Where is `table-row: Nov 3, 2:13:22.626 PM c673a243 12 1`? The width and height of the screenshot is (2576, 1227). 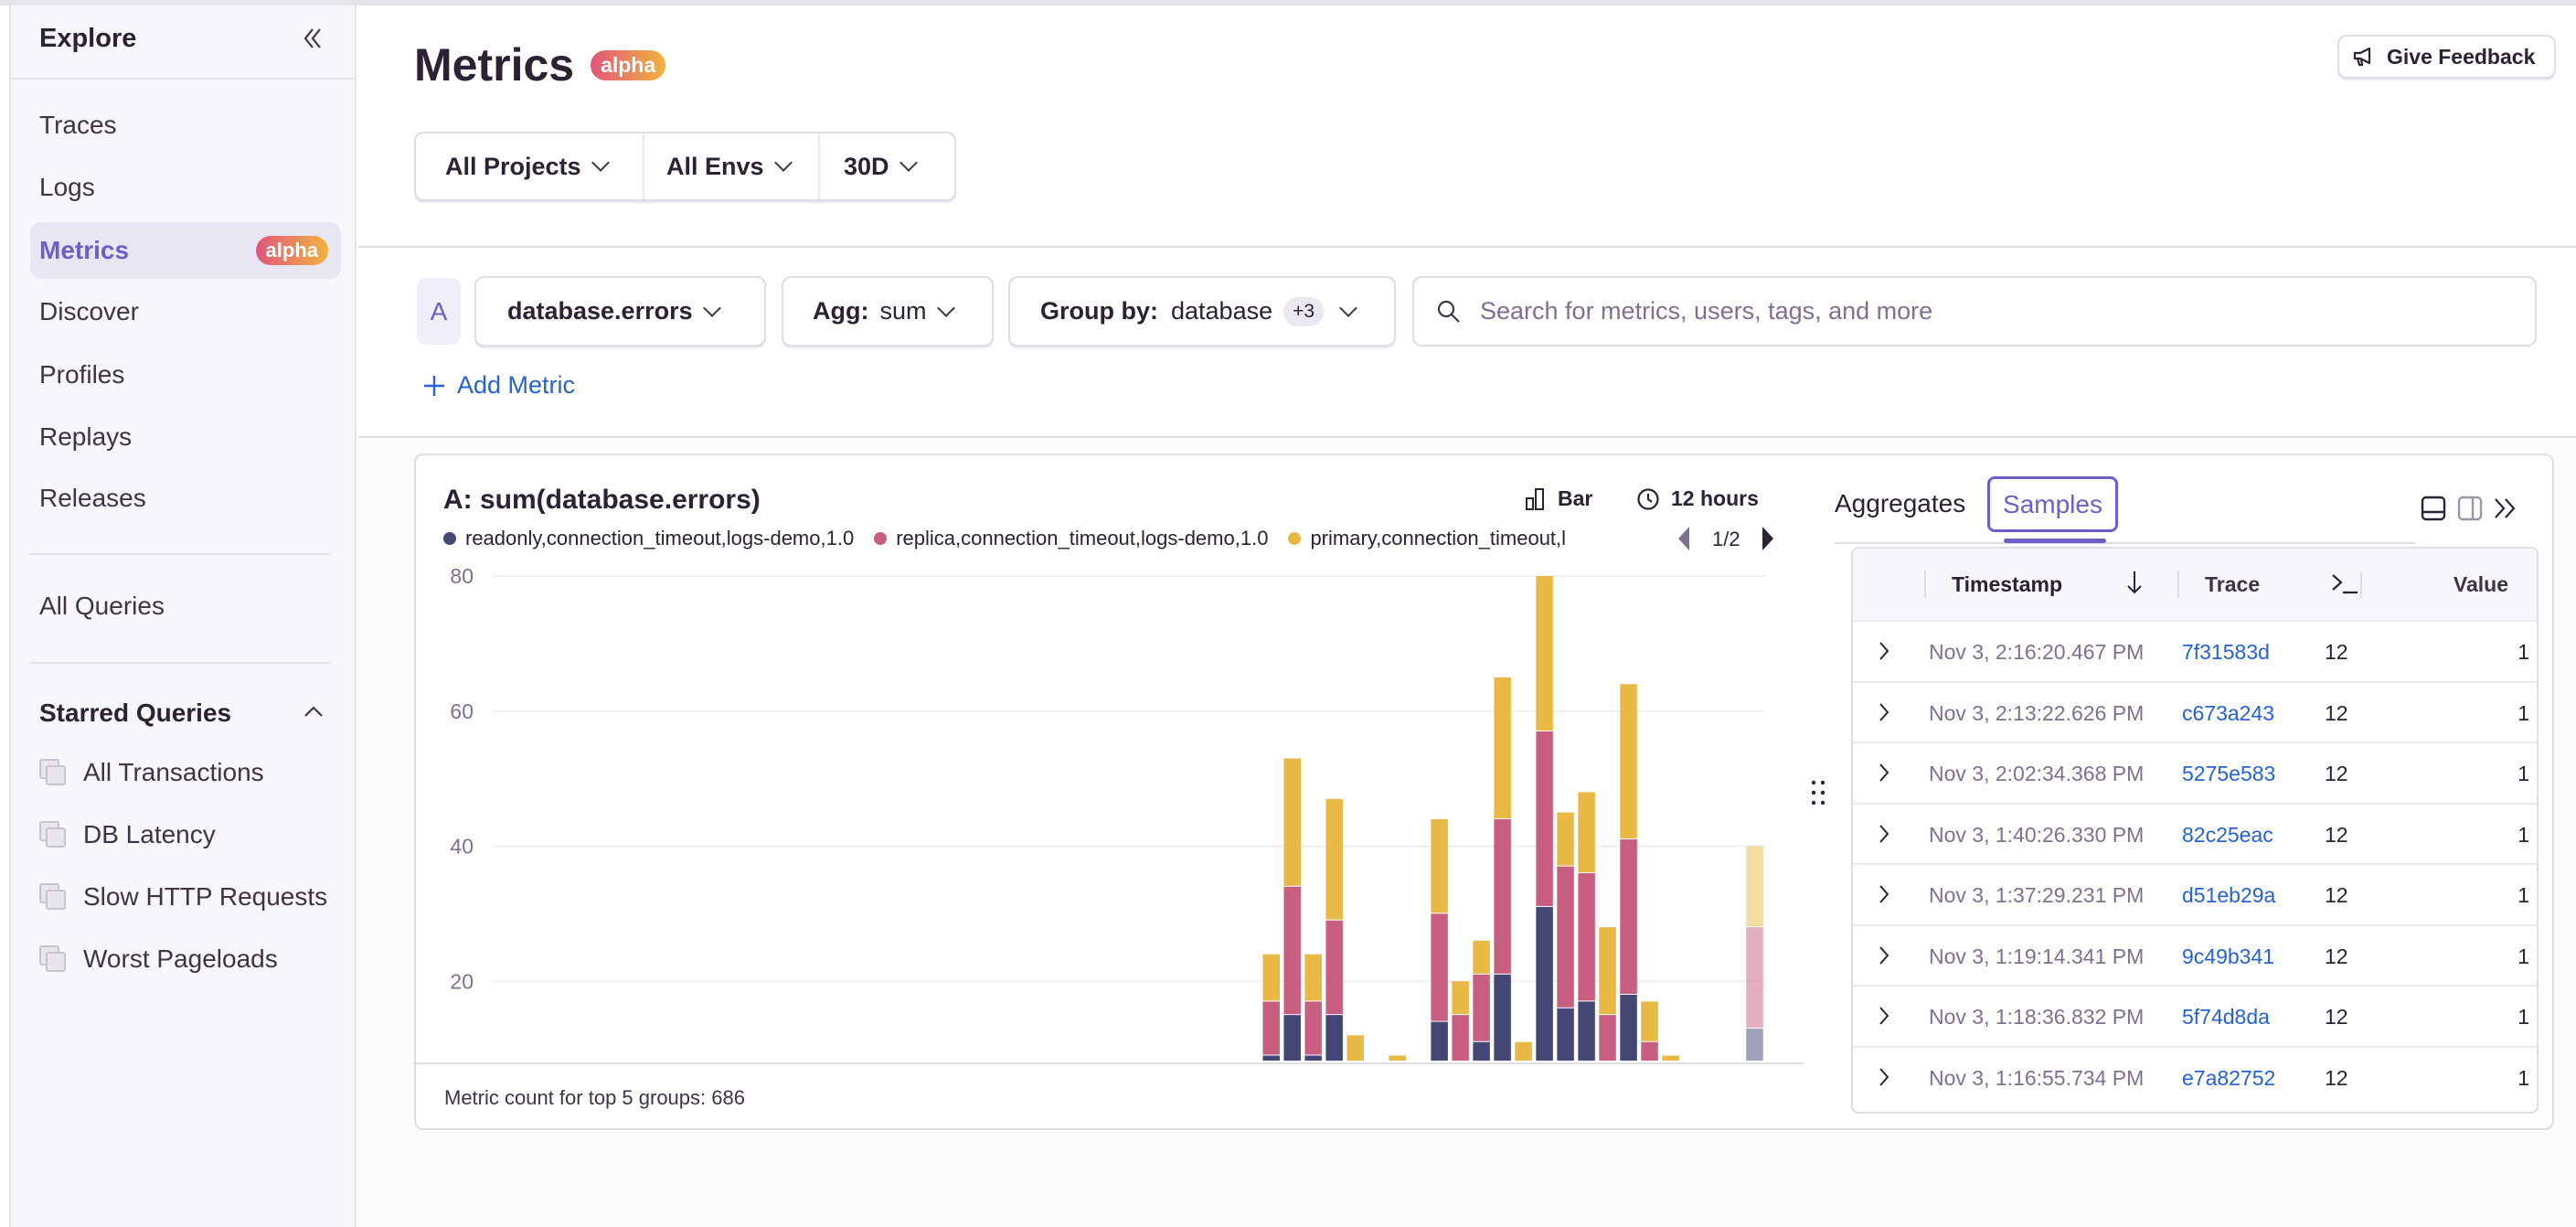
table-row: Nov 3, 2:13:22.626 PM c673a243 12 1 is located at coordinates (2195, 711).